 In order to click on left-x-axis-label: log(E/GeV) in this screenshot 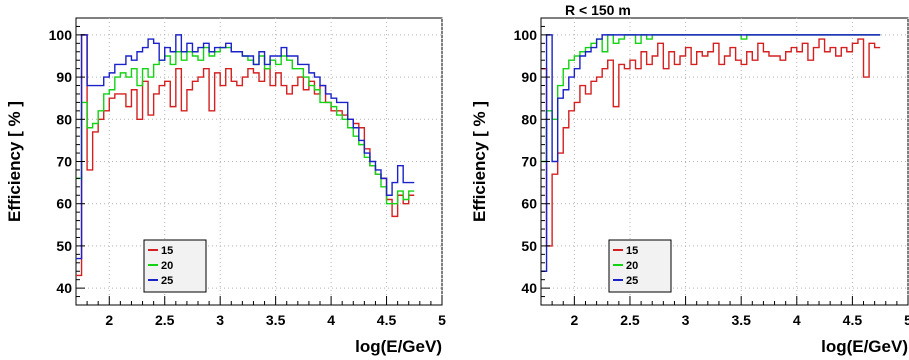, I will do `click(398, 346)`.